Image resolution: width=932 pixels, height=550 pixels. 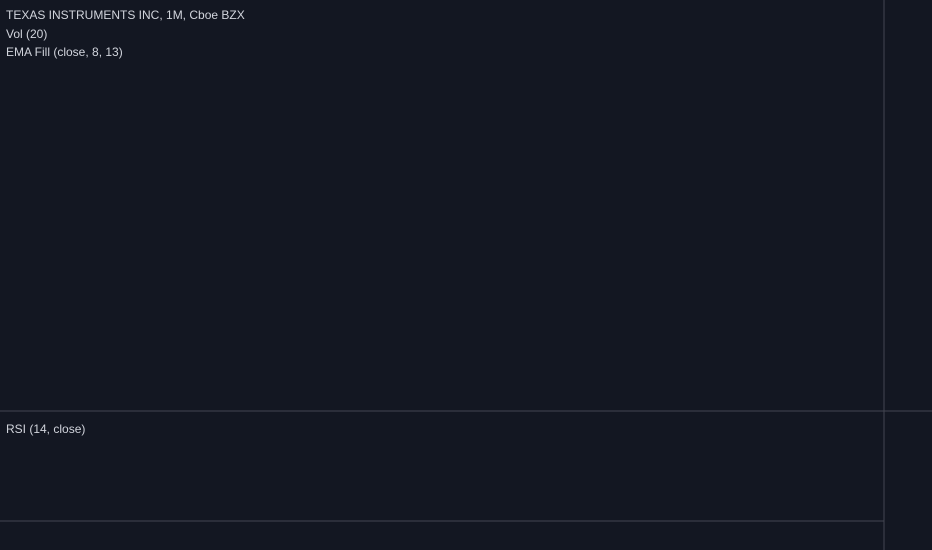 I want to click on ema-label: EMA Fill (close, 8, 13), so click(x=64, y=52).